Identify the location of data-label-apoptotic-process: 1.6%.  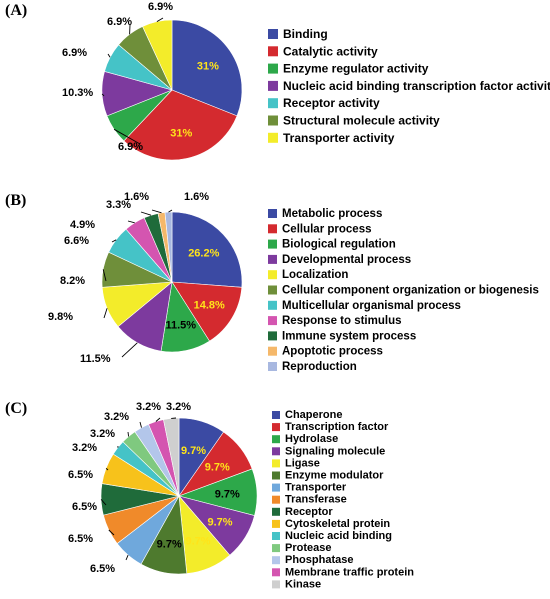
(136, 197).